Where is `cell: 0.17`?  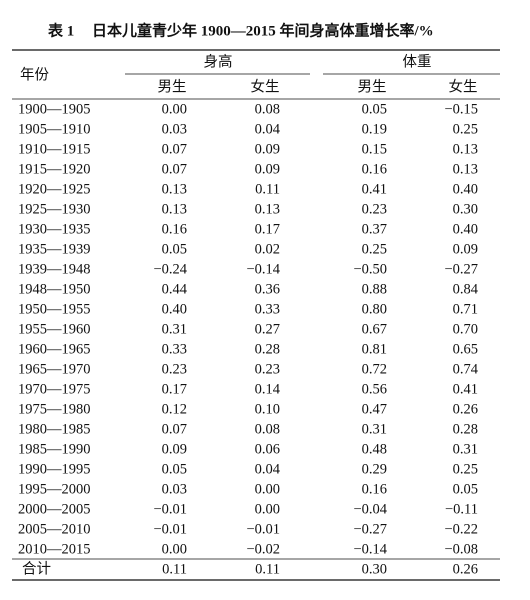 cell: 0.17 is located at coordinates (267, 229).